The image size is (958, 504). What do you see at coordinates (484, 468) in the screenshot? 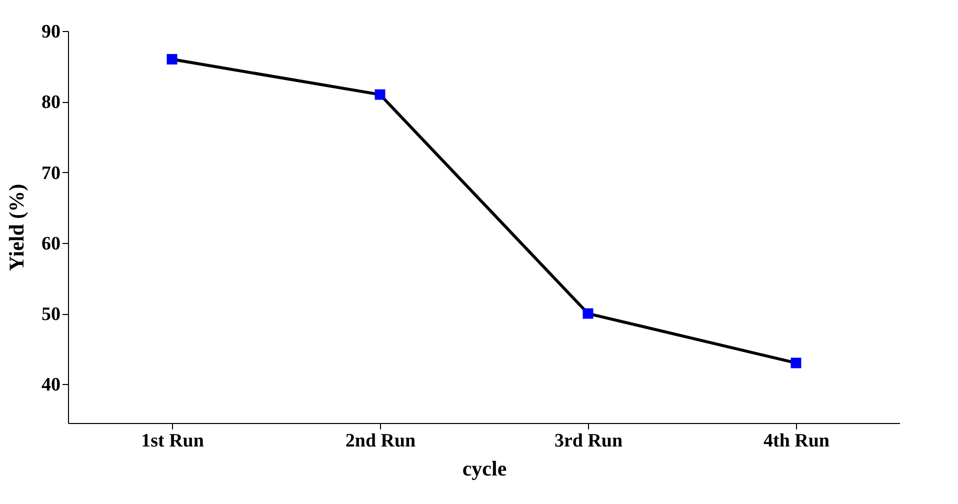
I see `x-axis-title: cycle` at bounding box center [484, 468].